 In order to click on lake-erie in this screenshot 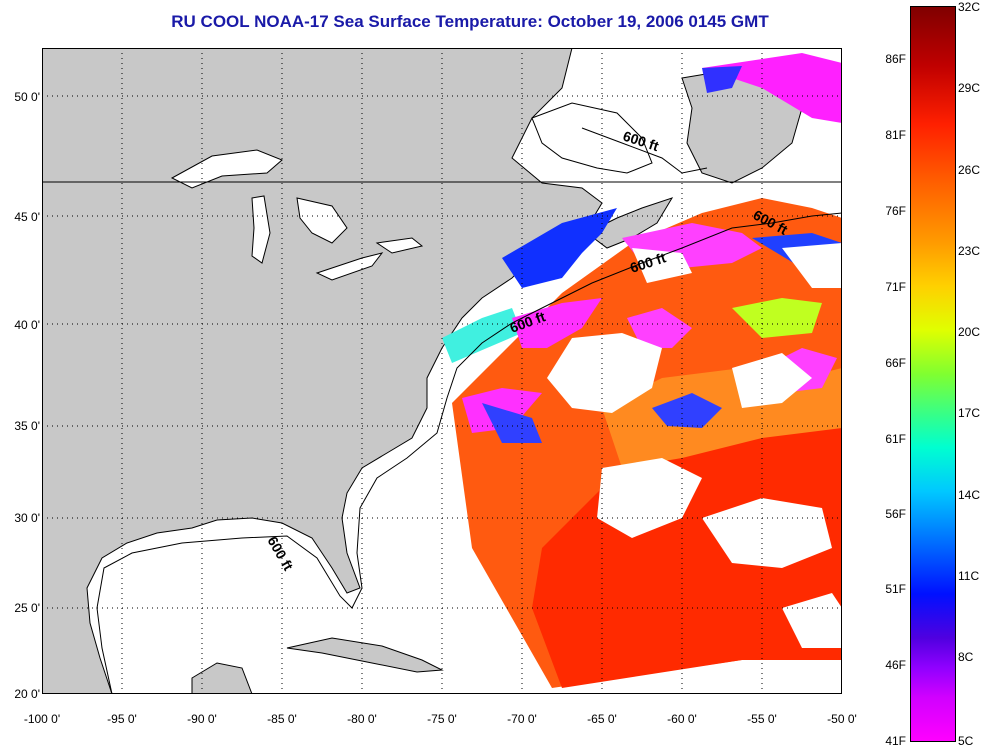, I will do `click(349, 266)`.